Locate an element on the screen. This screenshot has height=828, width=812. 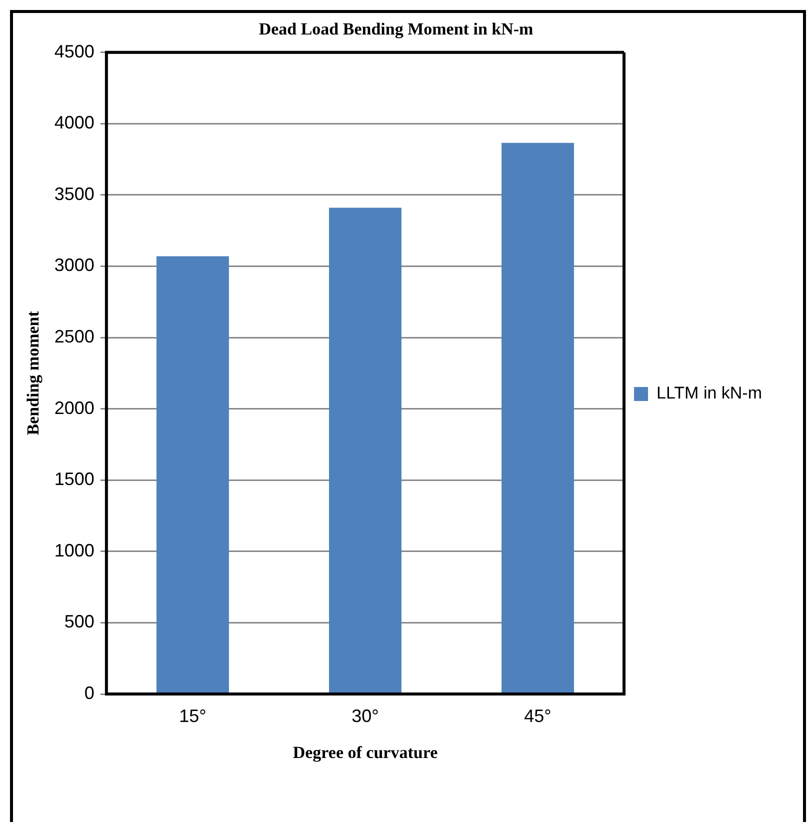
y-tick-label: 3000 is located at coordinates (74, 265).